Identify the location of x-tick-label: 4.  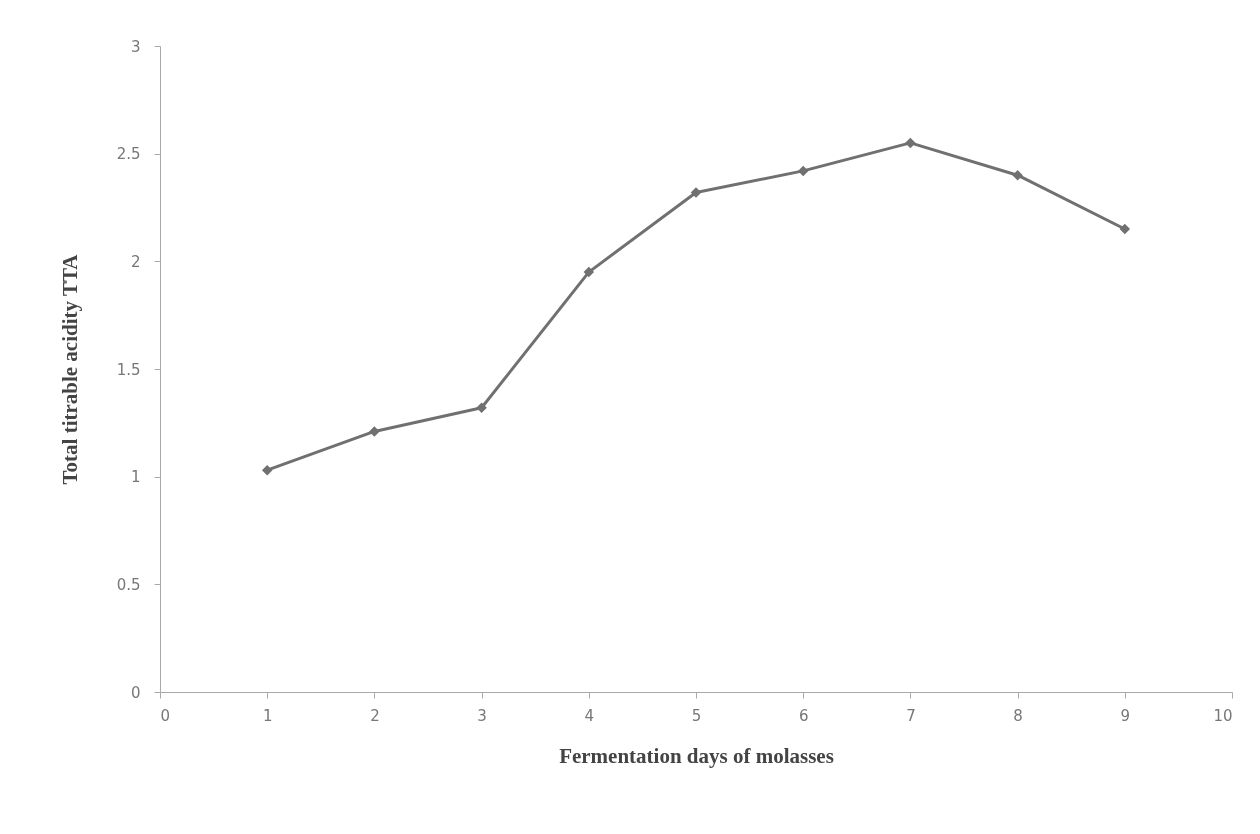
(589, 715).